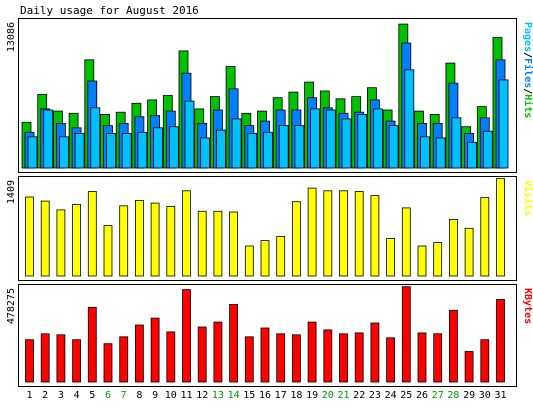 Image resolution: width=533 pixels, height=410 pixels. What do you see at coordinates (422, 395) in the screenshot?
I see `day-label-26: 26` at bounding box center [422, 395].